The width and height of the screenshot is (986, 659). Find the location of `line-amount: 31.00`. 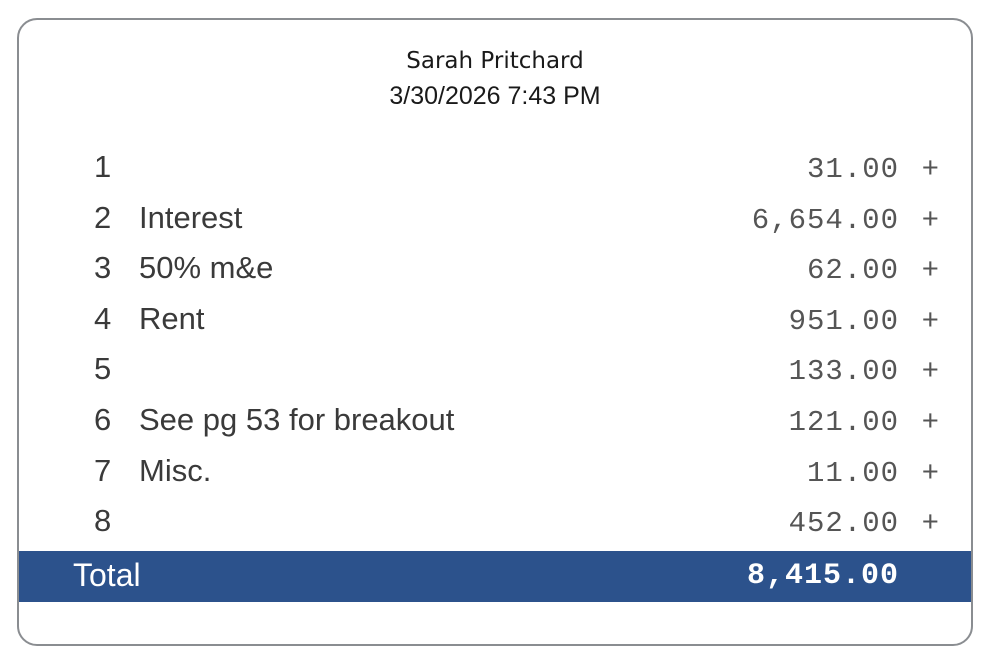

line-amount: 31.00 is located at coordinates (852, 169).